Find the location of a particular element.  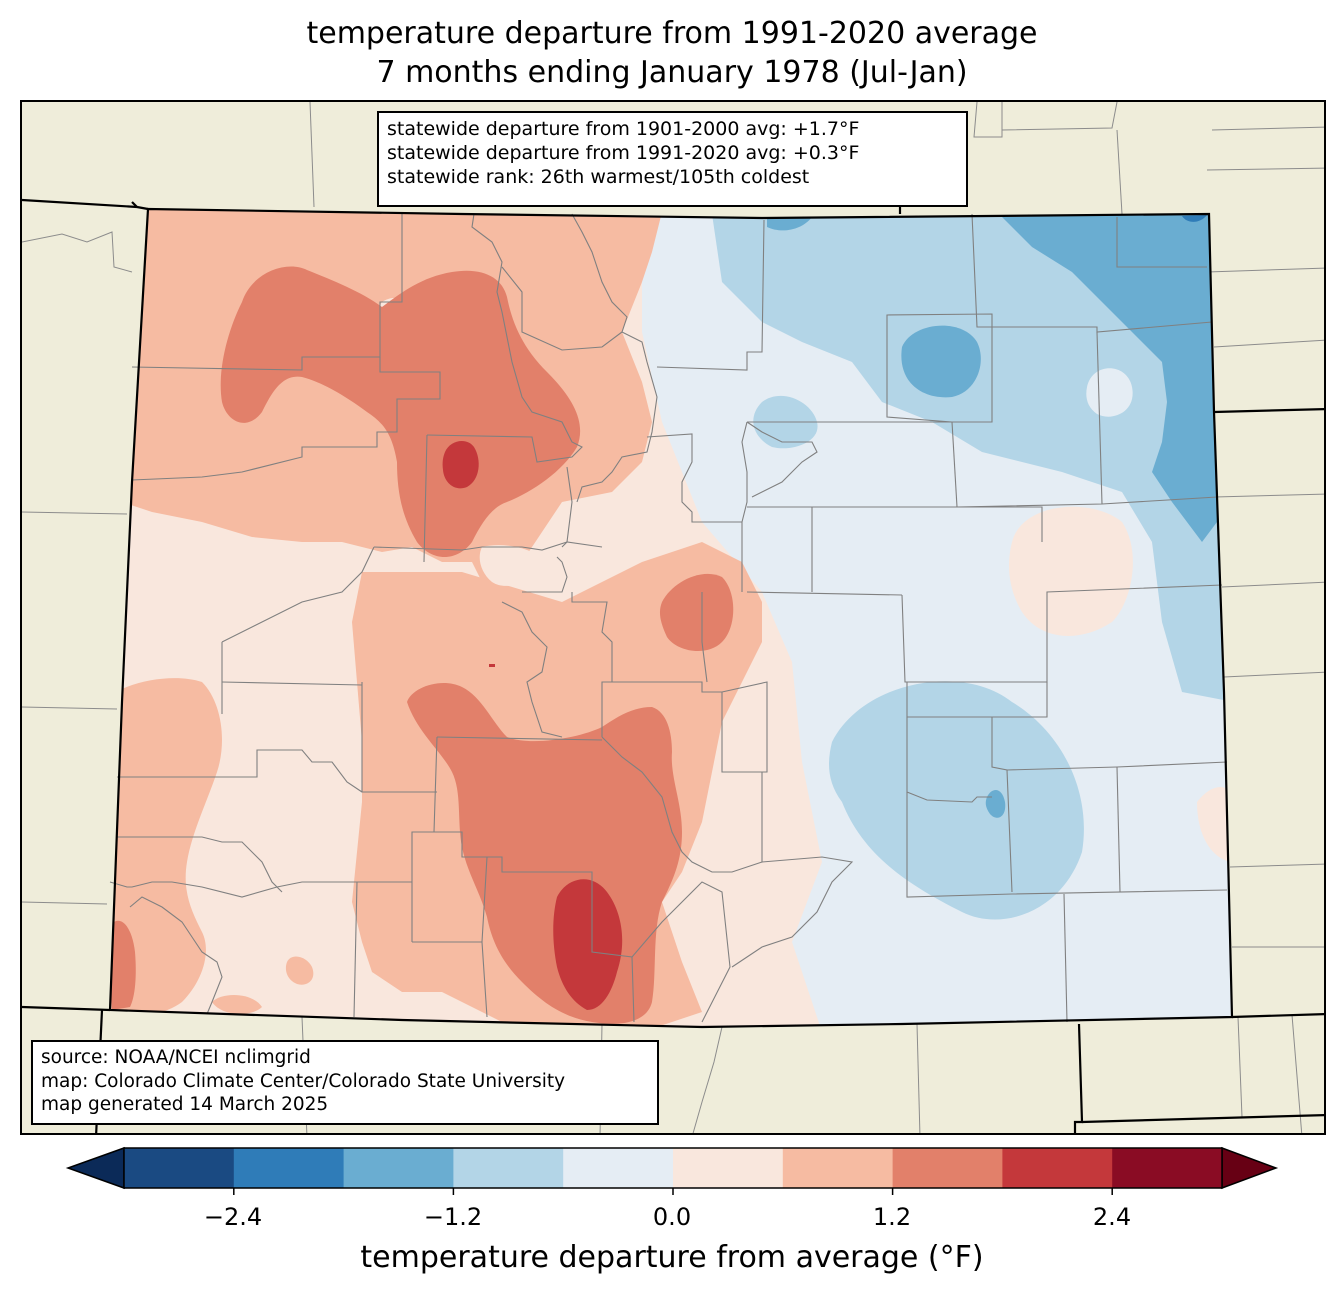

colorbar is located at coordinates (672, 1170).